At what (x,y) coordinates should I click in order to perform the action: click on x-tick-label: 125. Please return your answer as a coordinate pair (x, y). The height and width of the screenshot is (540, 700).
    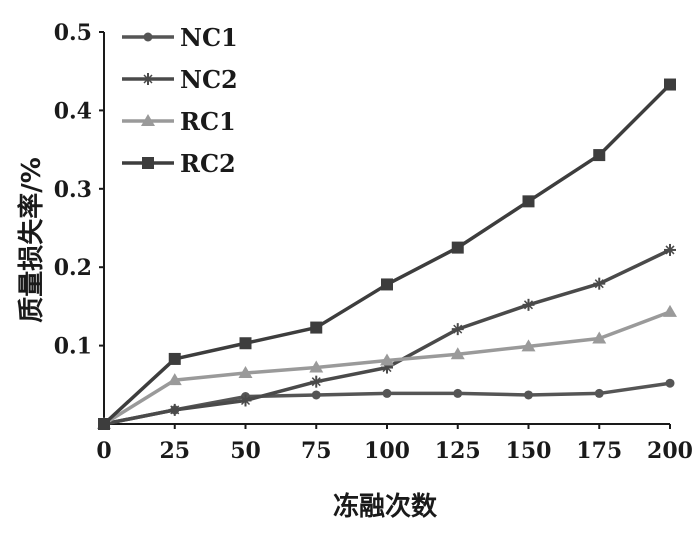
    Looking at the image, I should click on (458, 451).